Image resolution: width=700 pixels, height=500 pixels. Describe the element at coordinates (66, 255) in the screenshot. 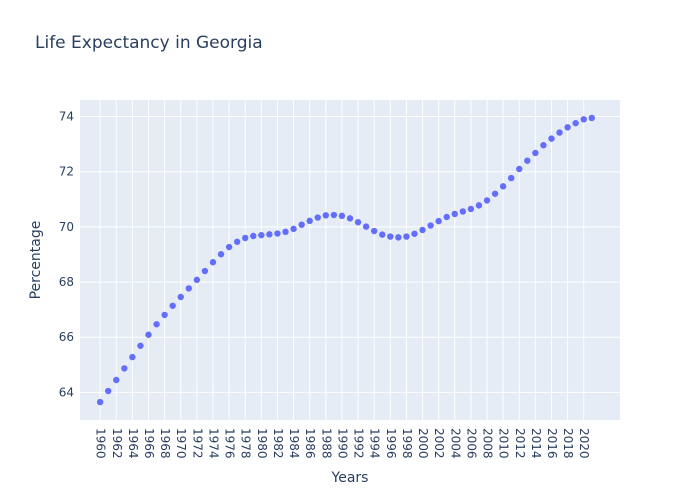

I see `y-tick-labels: 64 66 68 70 72 74` at that location.